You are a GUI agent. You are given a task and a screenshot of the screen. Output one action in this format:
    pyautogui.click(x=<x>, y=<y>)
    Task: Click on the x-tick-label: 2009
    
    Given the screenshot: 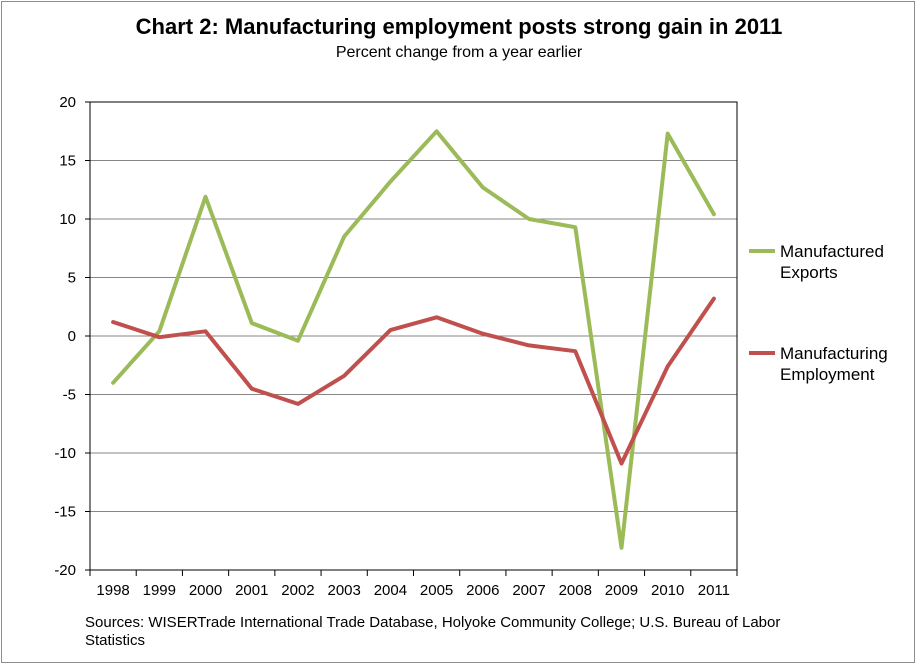 What is the action you would take?
    pyautogui.click(x=621, y=590)
    